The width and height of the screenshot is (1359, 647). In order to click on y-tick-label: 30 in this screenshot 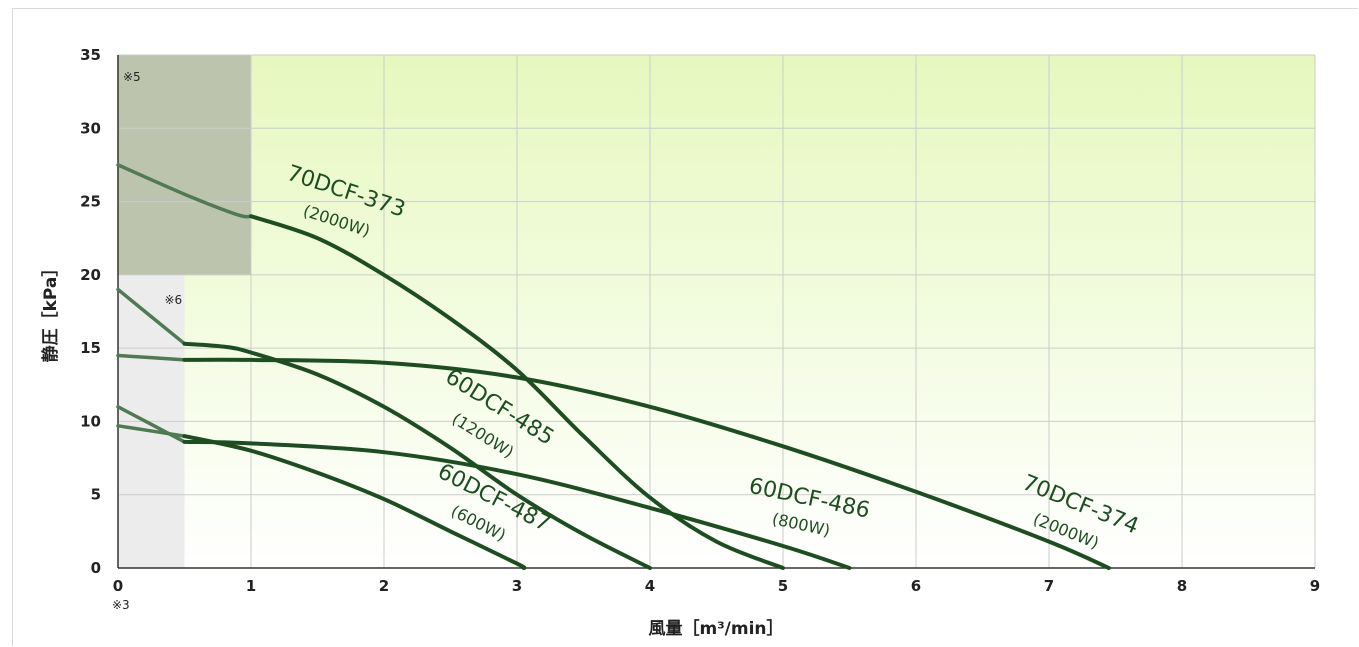, I will do `click(90, 128)`.